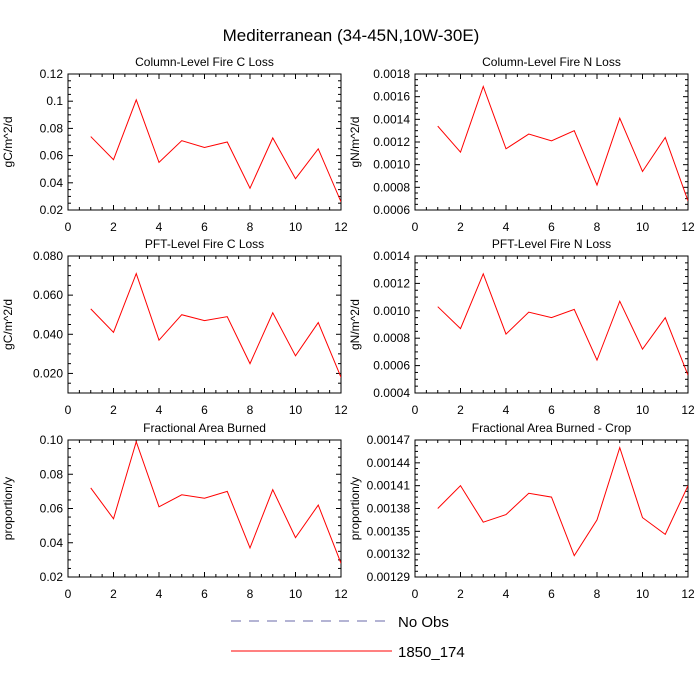  What do you see at coordinates (391, 338) in the screenshot?
I see `y-tick-label: 0.0008` at bounding box center [391, 338].